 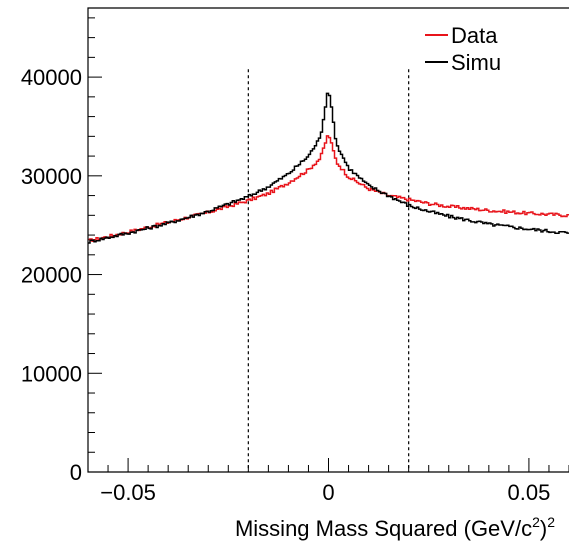 What do you see at coordinates (529, 492) in the screenshot?
I see `x-tick-label: 0.05` at bounding box center [529, 492].